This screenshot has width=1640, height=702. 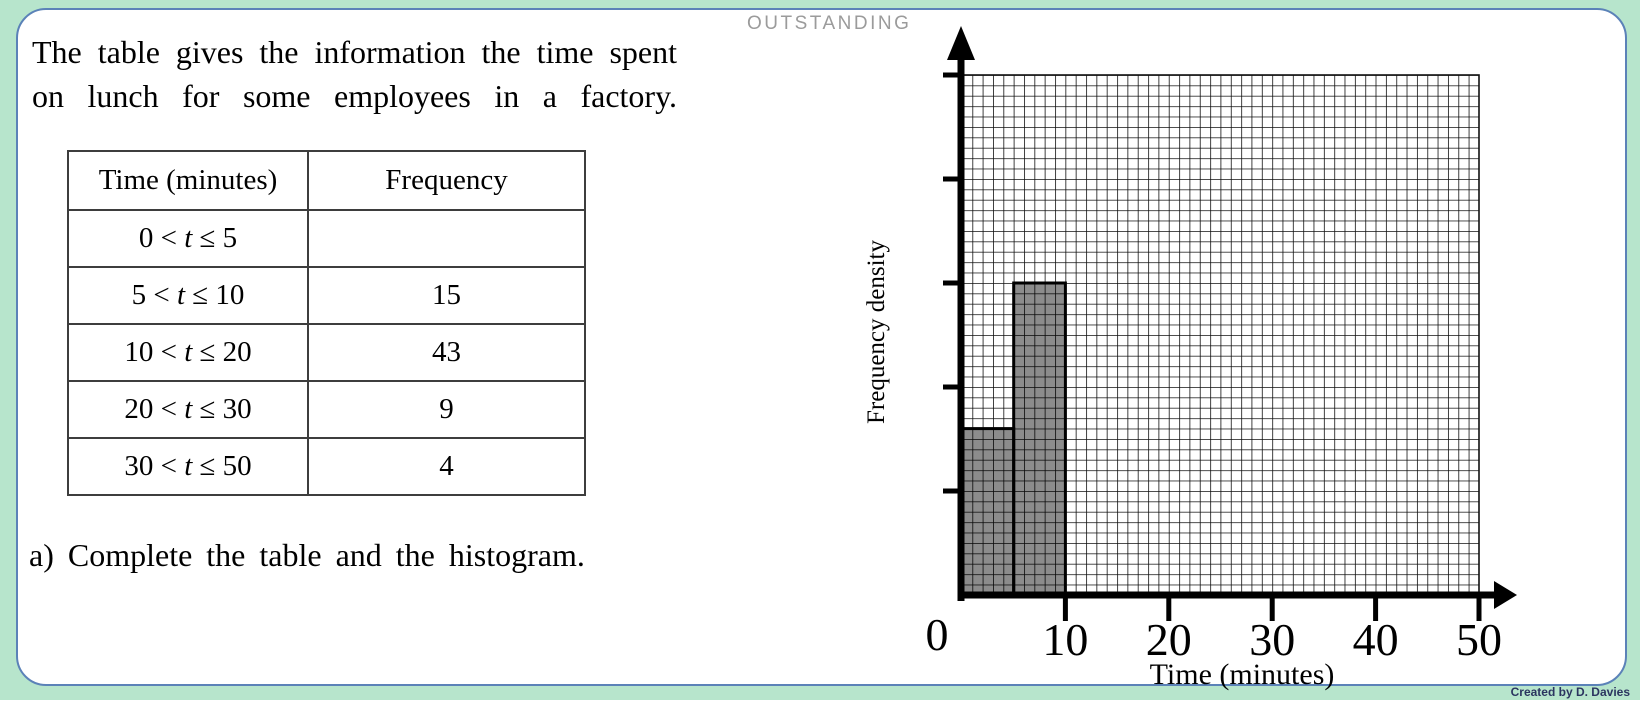 What do you see at coordinates (446, 180) in the screenshot?
I see `col-header-frequency: Frequency` at bounding box center [446, 180].